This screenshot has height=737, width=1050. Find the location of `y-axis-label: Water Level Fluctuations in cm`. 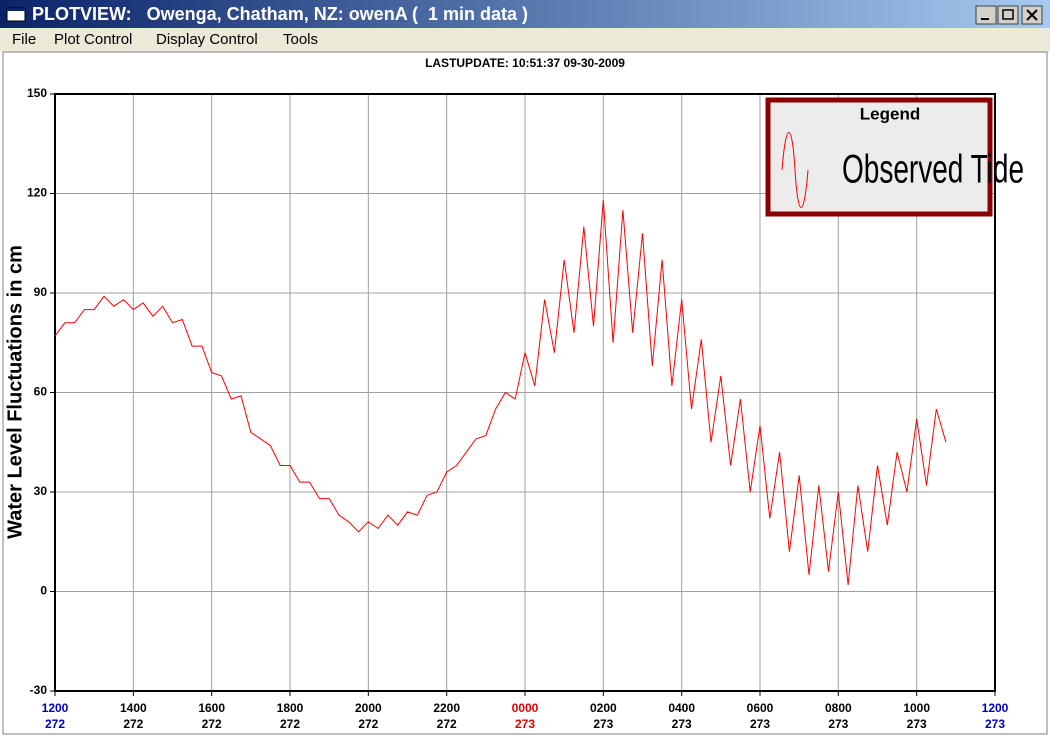

y-axis-label: Water Level Fluctuations in cm is located at coordinates (15, 392).